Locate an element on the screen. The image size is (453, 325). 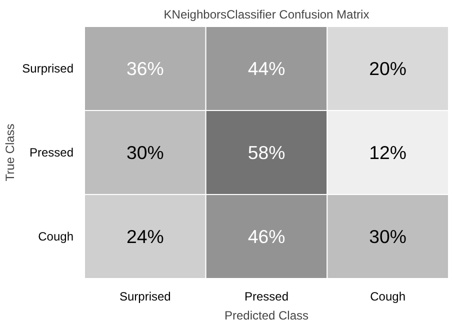
data-label: 24% is located at coordinates (145, 236).